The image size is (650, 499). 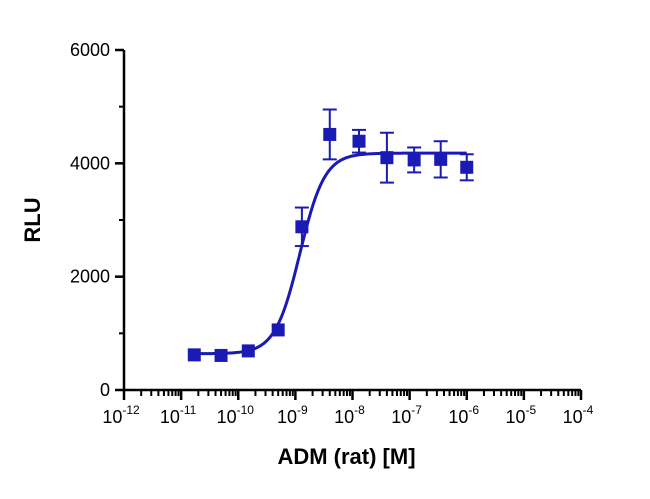 I want to click on y-tick-label: 6000, so click(x=90, y=50).